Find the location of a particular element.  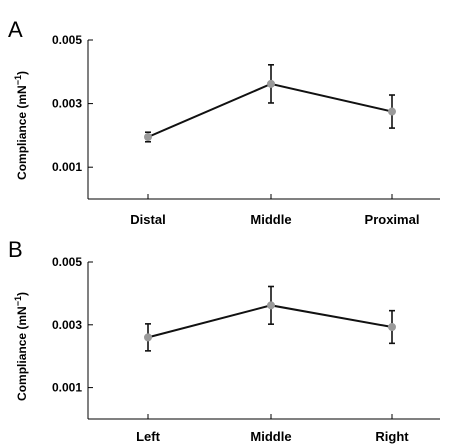

panel-letter: B is located at coordinates (15, 249).